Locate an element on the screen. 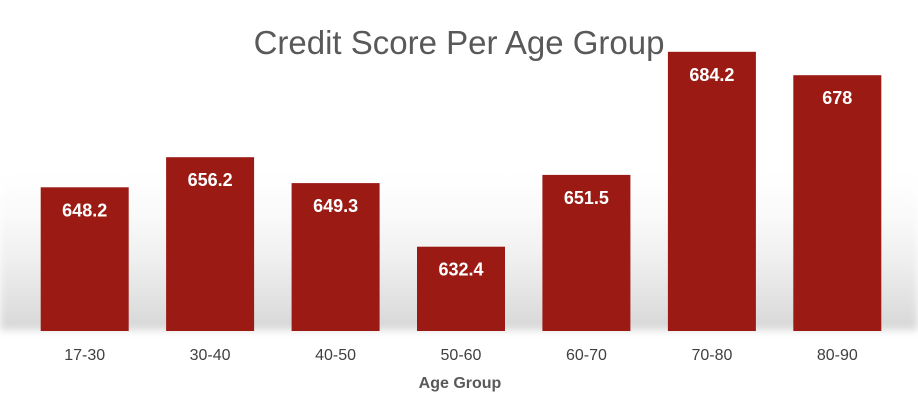 The image size is (918, 420). data-label-80-90: 678 is located at coordinates (837, 98).